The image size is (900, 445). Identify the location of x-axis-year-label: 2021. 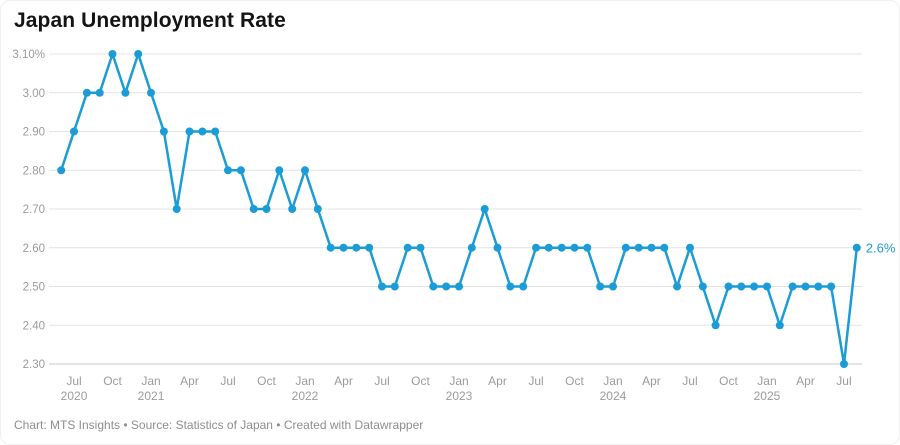
(151, 396).